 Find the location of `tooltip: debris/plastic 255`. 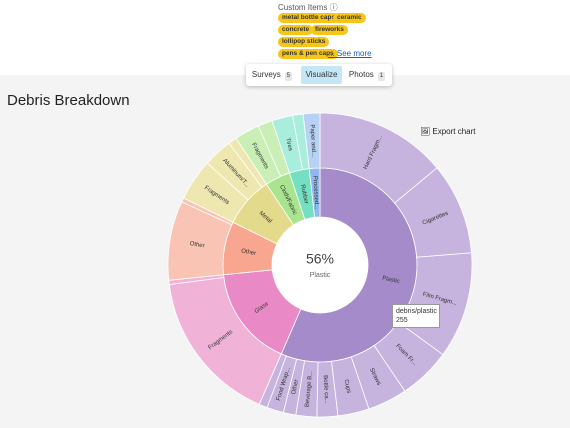

tooltip: debris/plastic 255 is located at coordinates (416, 316).